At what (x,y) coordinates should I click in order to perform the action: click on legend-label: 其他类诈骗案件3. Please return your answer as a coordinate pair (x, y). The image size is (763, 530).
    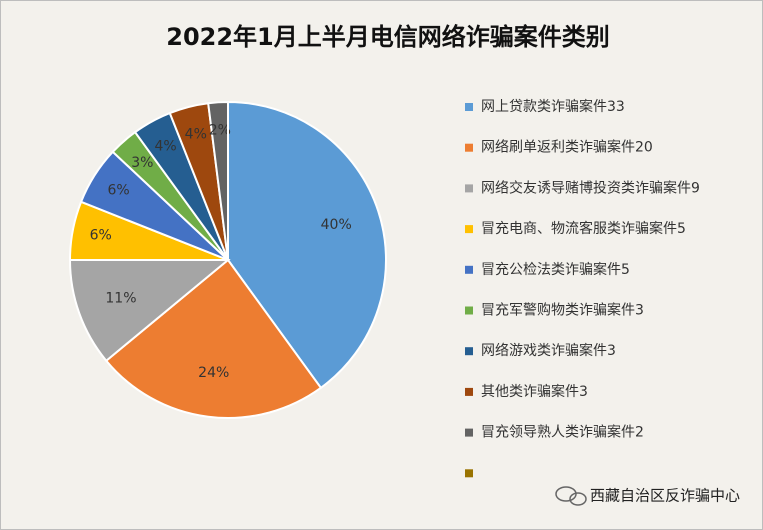
    Looking at the image, I should click on (534, 391).